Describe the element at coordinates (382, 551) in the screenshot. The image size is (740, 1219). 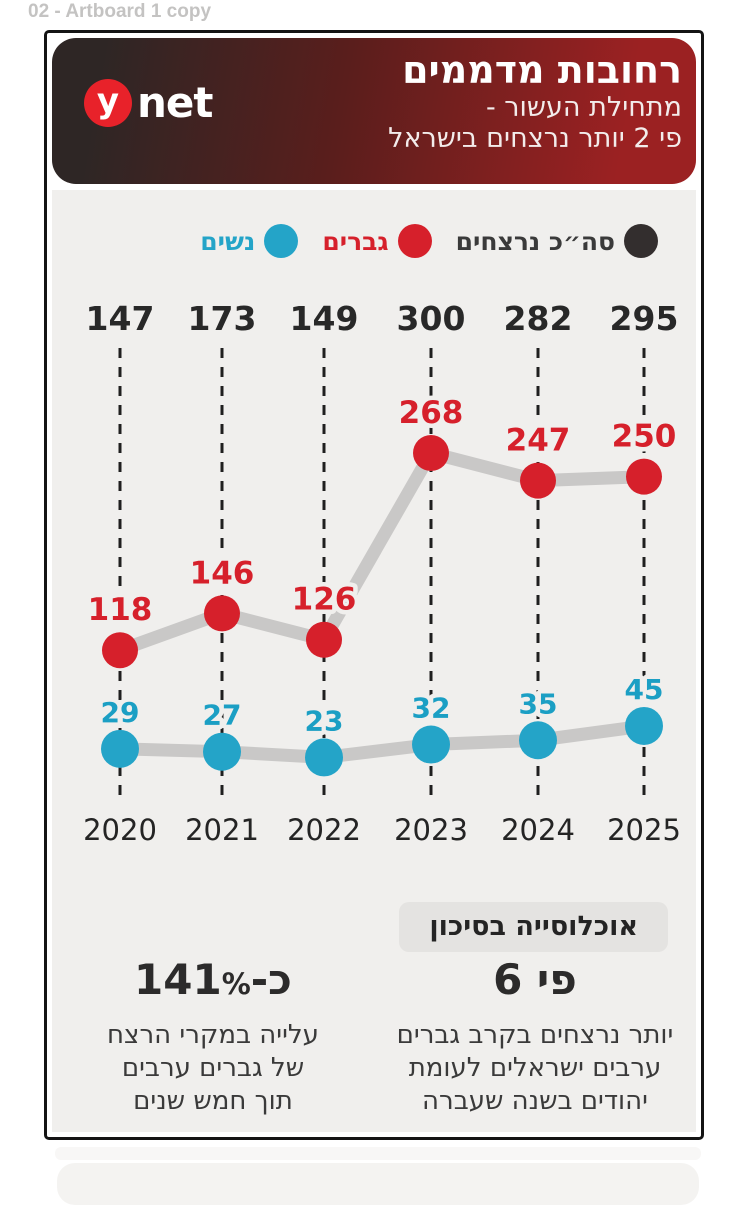
I see `men-connector-line` at that location.